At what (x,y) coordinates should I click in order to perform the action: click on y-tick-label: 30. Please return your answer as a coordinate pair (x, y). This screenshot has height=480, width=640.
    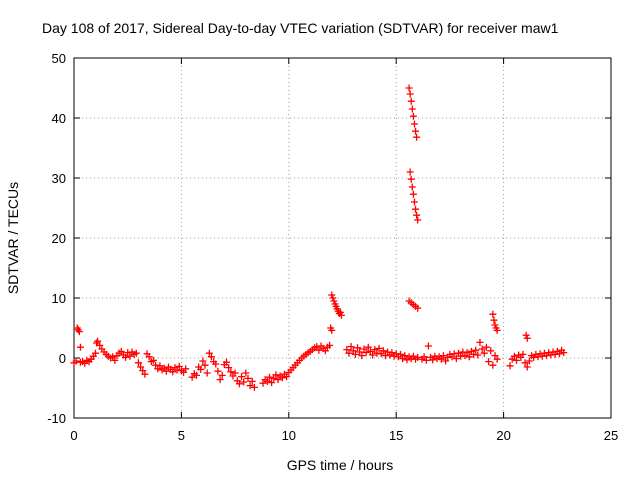
    Looking at the image, I should click on (59, 178).